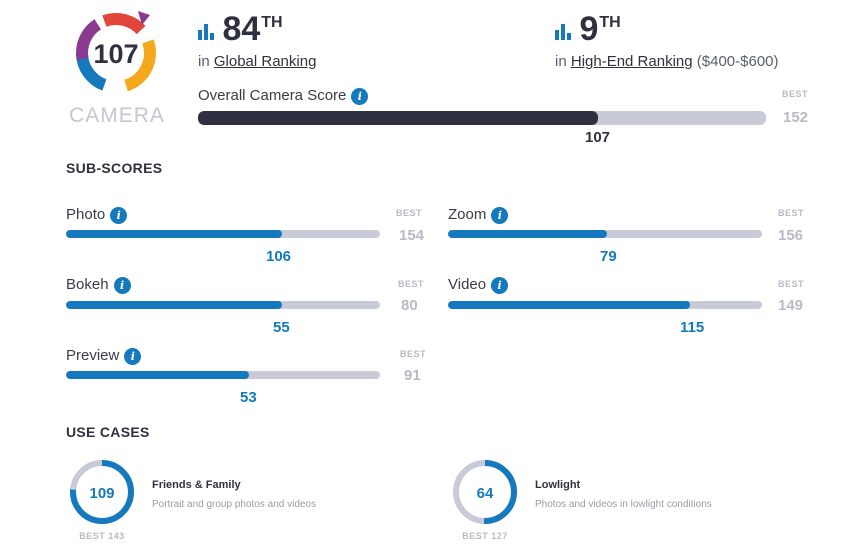 The height and width of the screenshot is (551, 848). What do you see at coordinates (623, 504) in the screenshot?
I see `lowlight-desc: Photos and videos in lowlight conditions` at bounding box center [623, 504].